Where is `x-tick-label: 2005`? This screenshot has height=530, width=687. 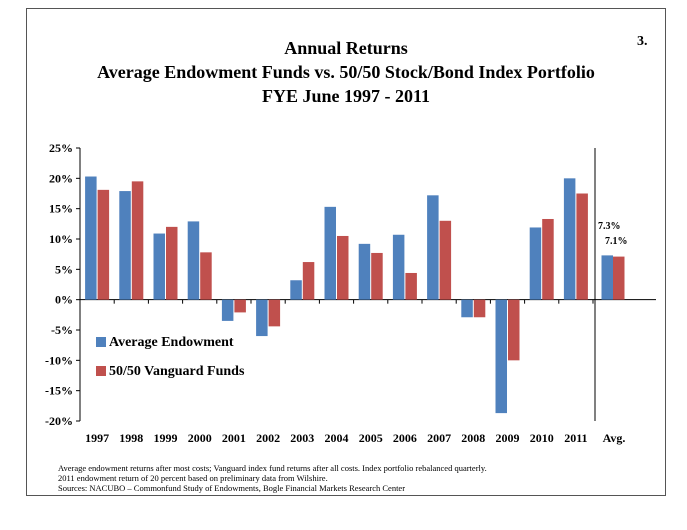
x-tick-label: 2005 is located at coordinates (371, 438).